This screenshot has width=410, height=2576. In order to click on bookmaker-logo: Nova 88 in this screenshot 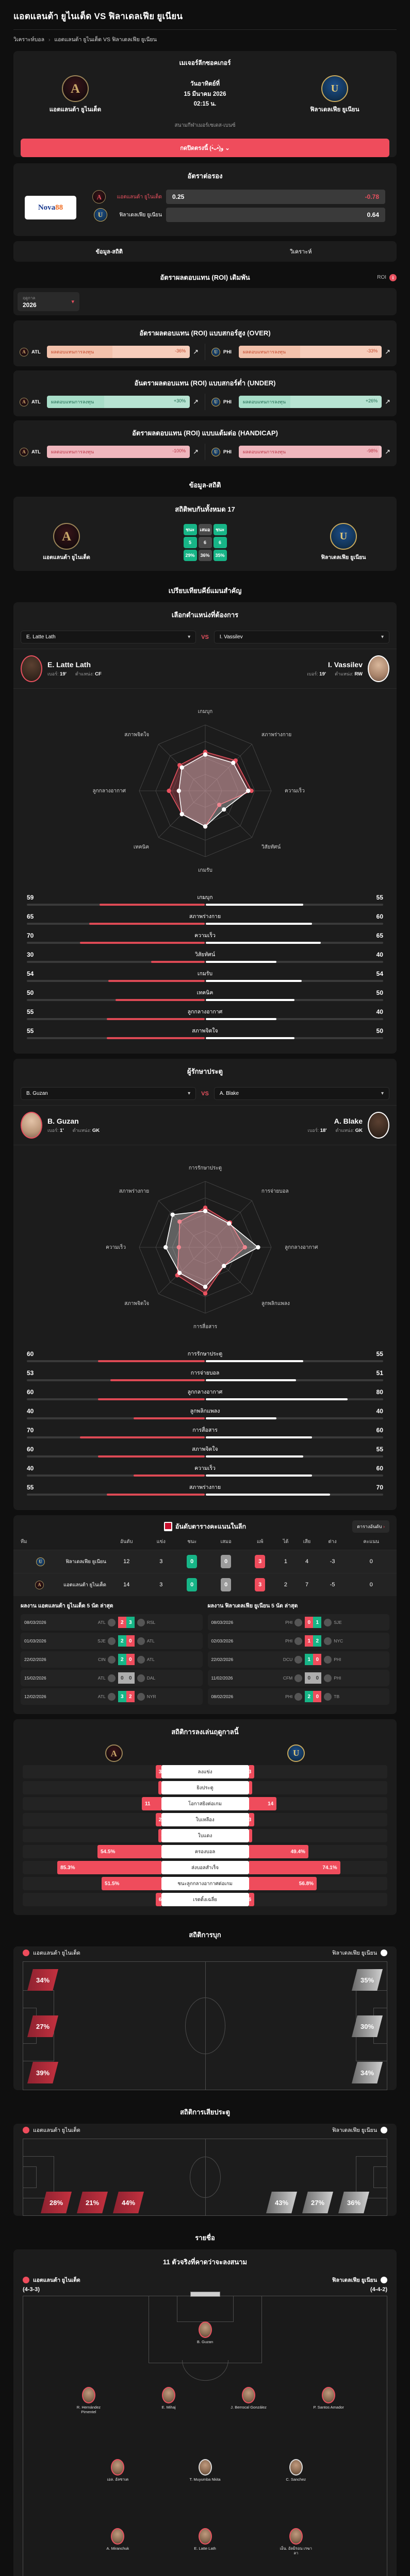, I will do `click(50, 207)`.